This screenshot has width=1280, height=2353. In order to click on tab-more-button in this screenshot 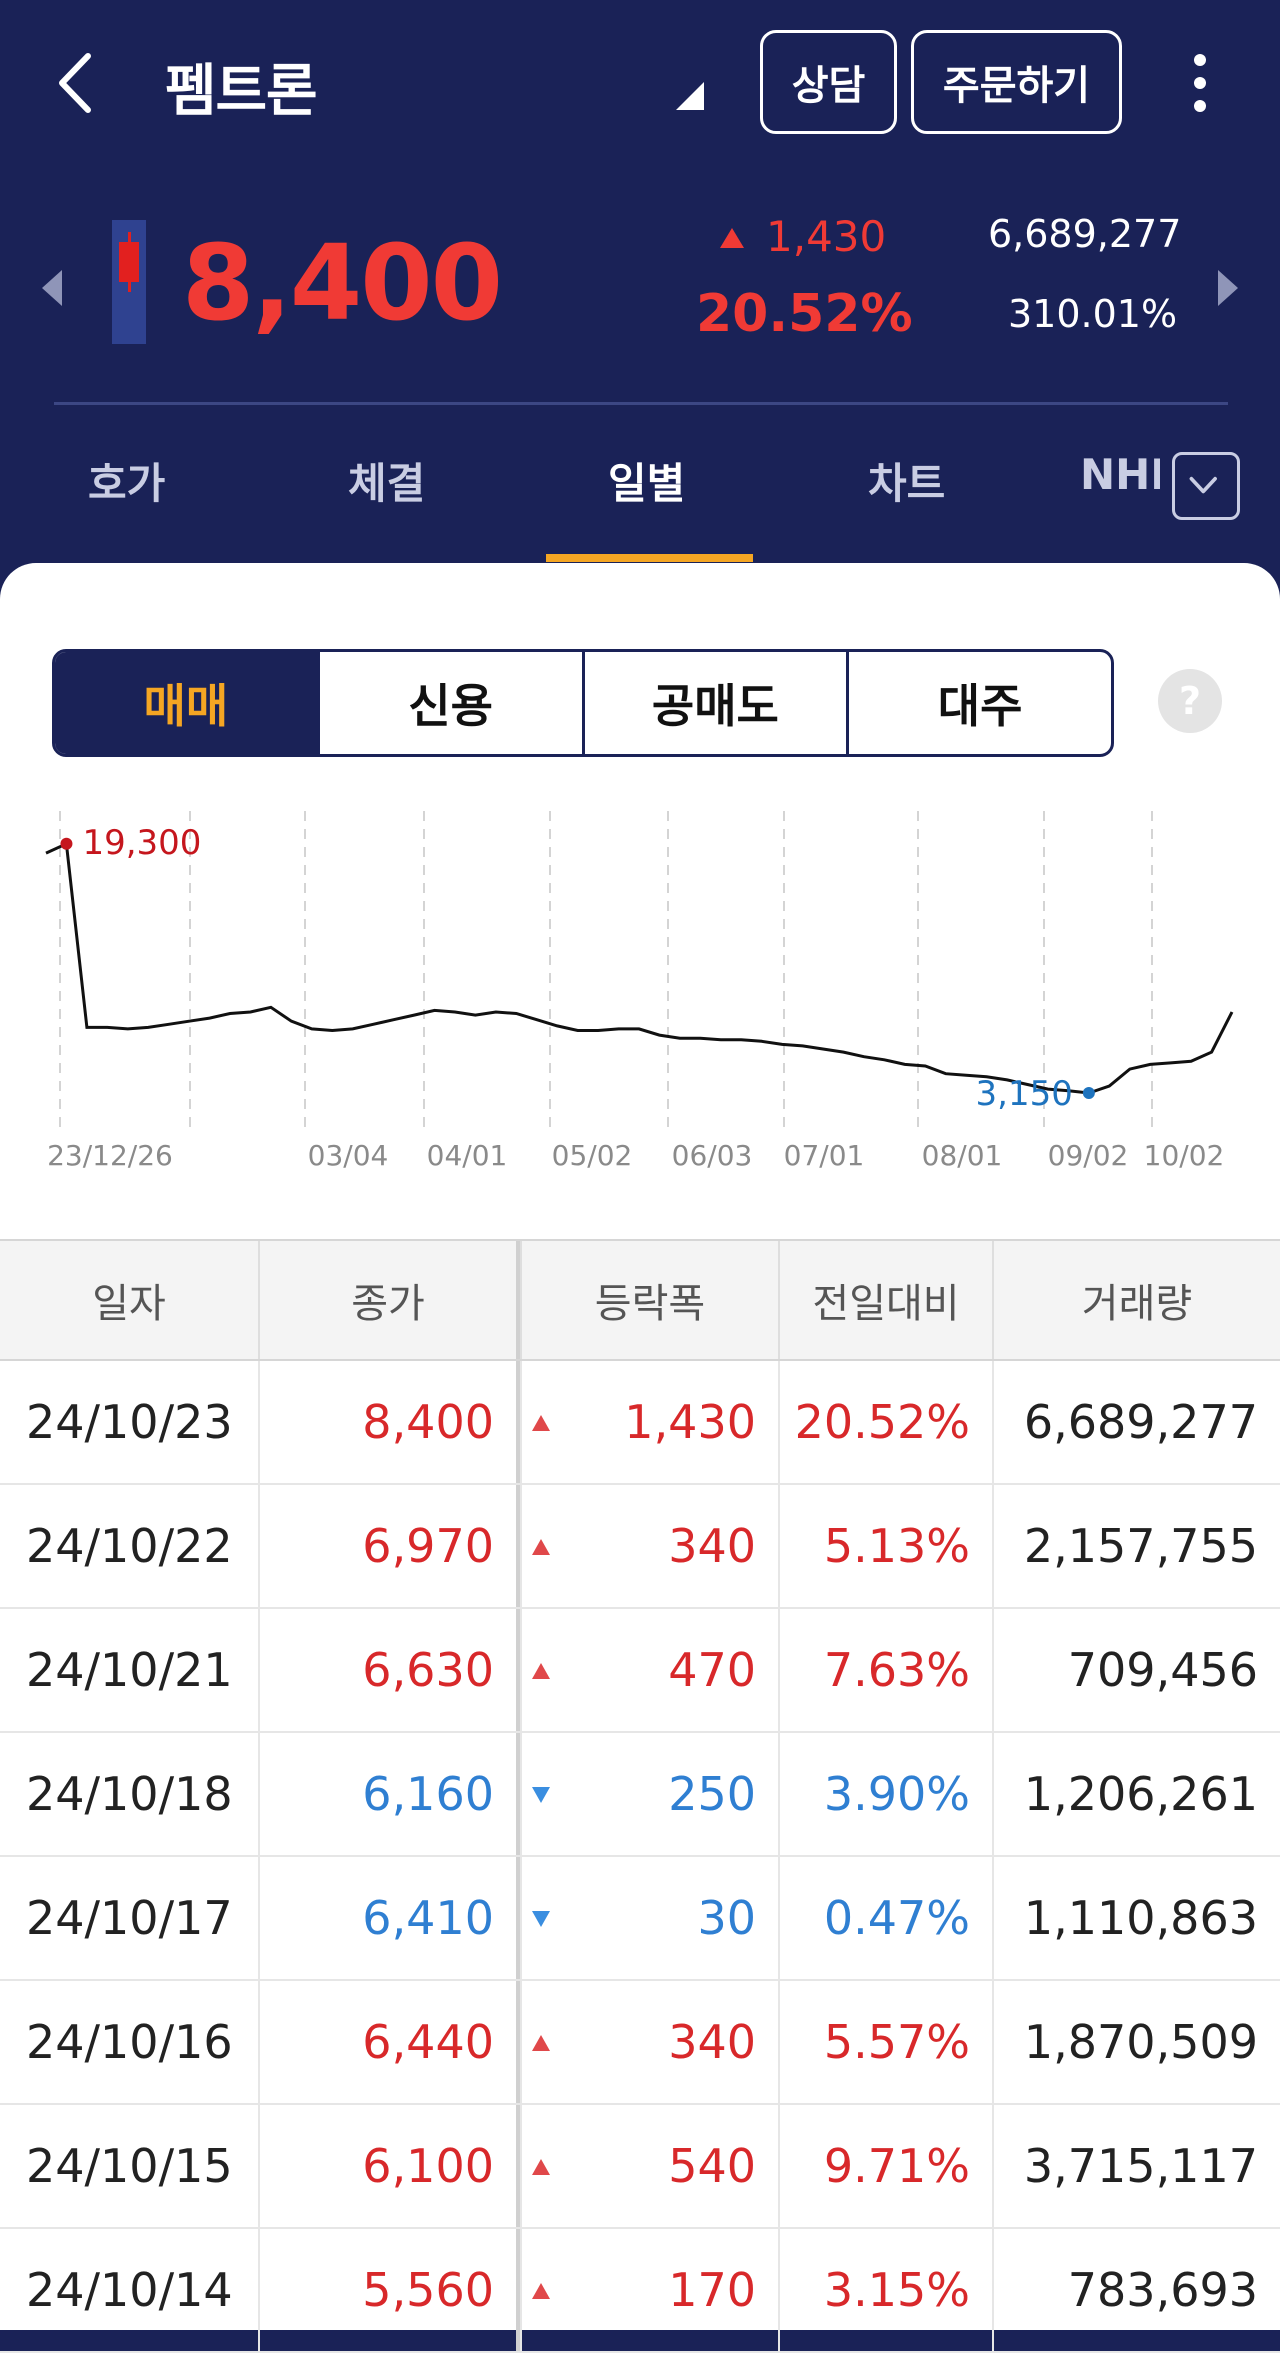, I will do `click(1206, 486)`.